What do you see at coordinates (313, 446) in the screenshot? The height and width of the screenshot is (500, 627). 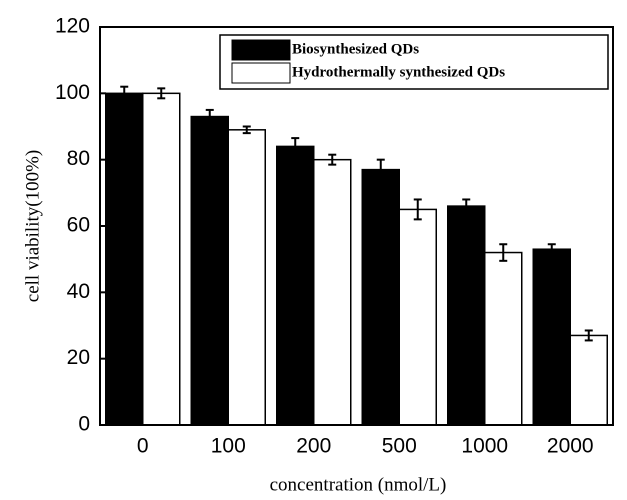 I see `x-tick-label: 200` at bounding box center [313, 446].